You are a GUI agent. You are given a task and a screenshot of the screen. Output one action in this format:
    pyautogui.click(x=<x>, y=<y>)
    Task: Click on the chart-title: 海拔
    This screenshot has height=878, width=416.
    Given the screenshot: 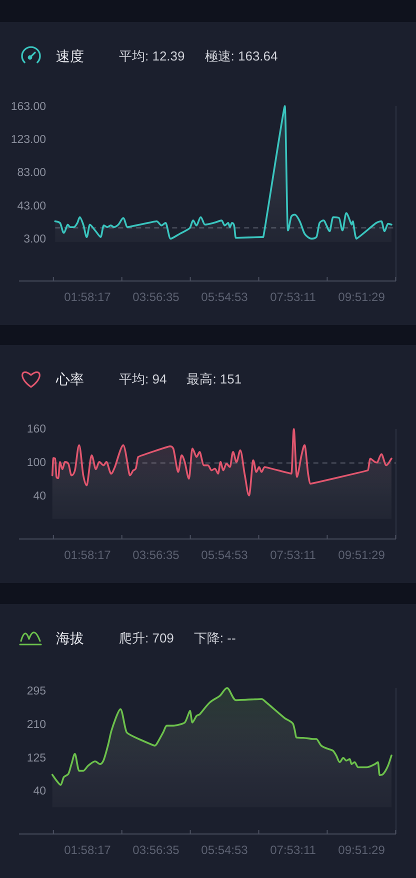 What is the action you would take?
    pyautogui.click(x=70, y=638)
    